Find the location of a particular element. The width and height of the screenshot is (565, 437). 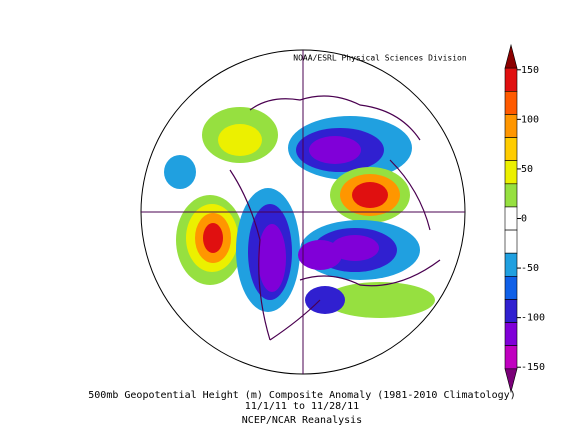

colorbar: 150 100 50 0 -50 -100 -150 is located at coordinates (524, 218).